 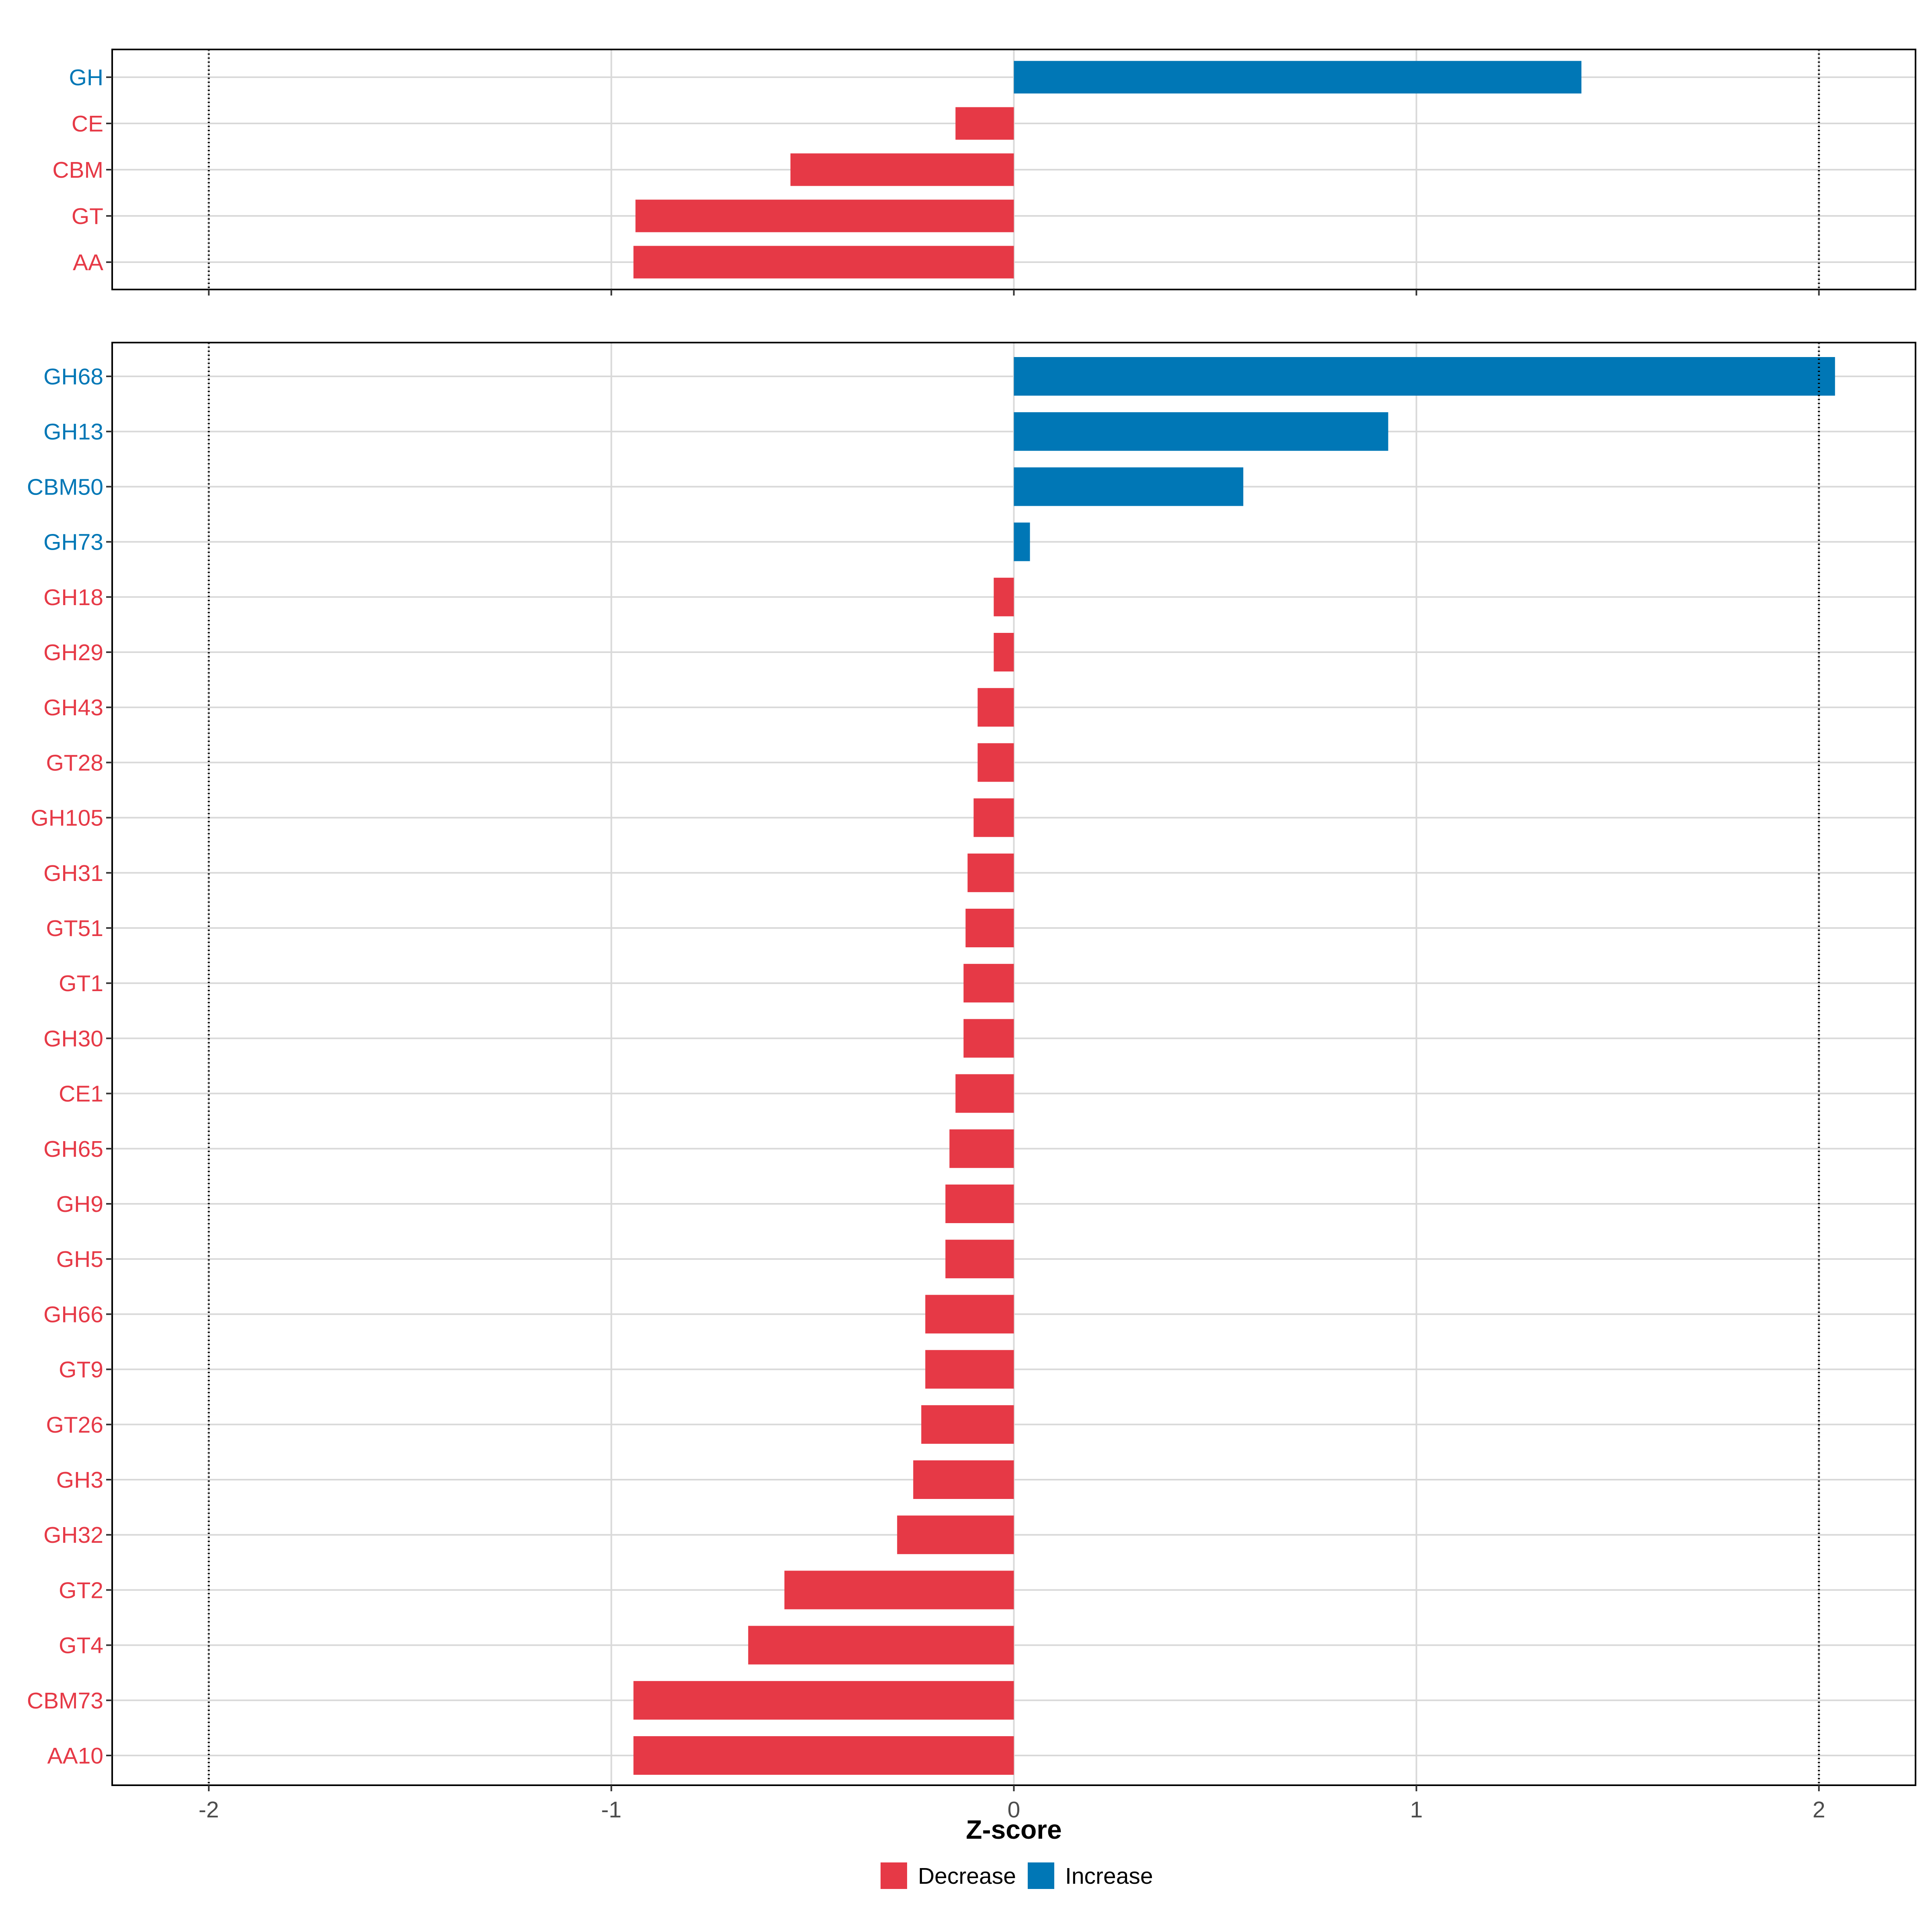 What do you see at coordinates (81, 983) in the screenshot?
I see `y-tick-label: GT1` at bounding box center [81, 983].